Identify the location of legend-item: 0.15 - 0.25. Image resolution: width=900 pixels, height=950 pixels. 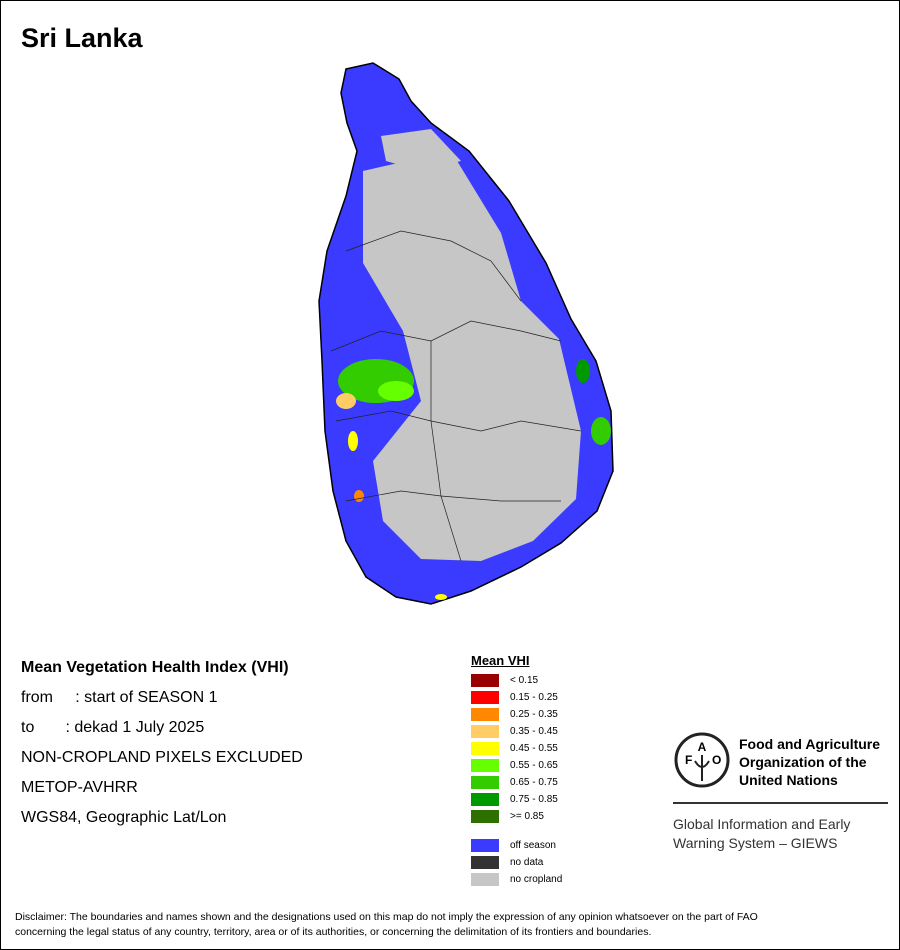
(516, 697).